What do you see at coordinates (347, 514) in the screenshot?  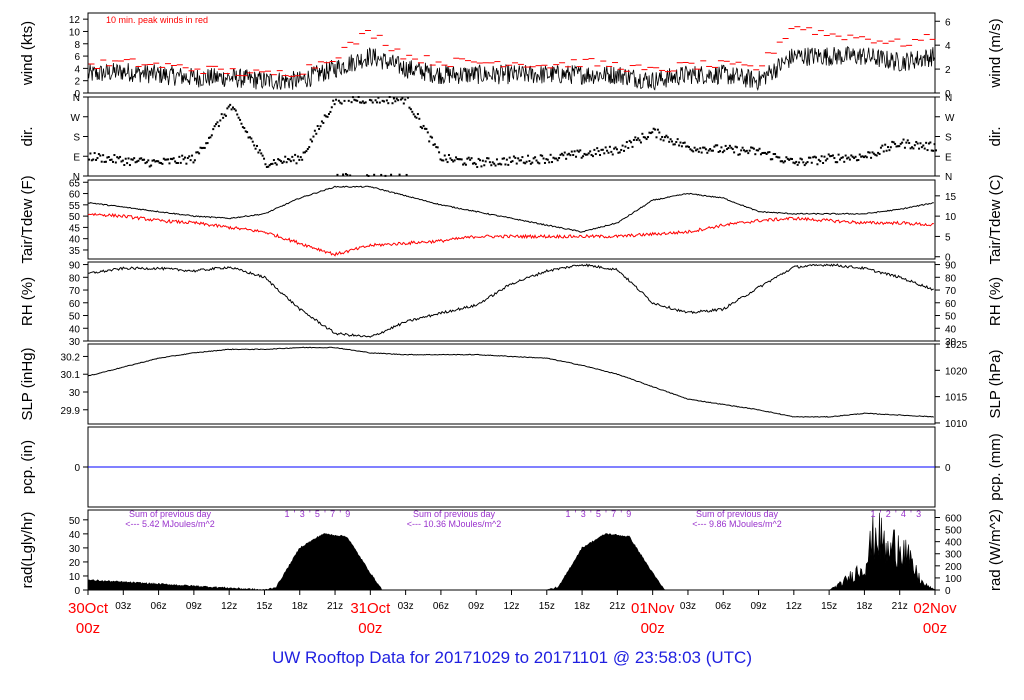 I see `rad-hour-mark: 9` at bounding box center [347, 514].